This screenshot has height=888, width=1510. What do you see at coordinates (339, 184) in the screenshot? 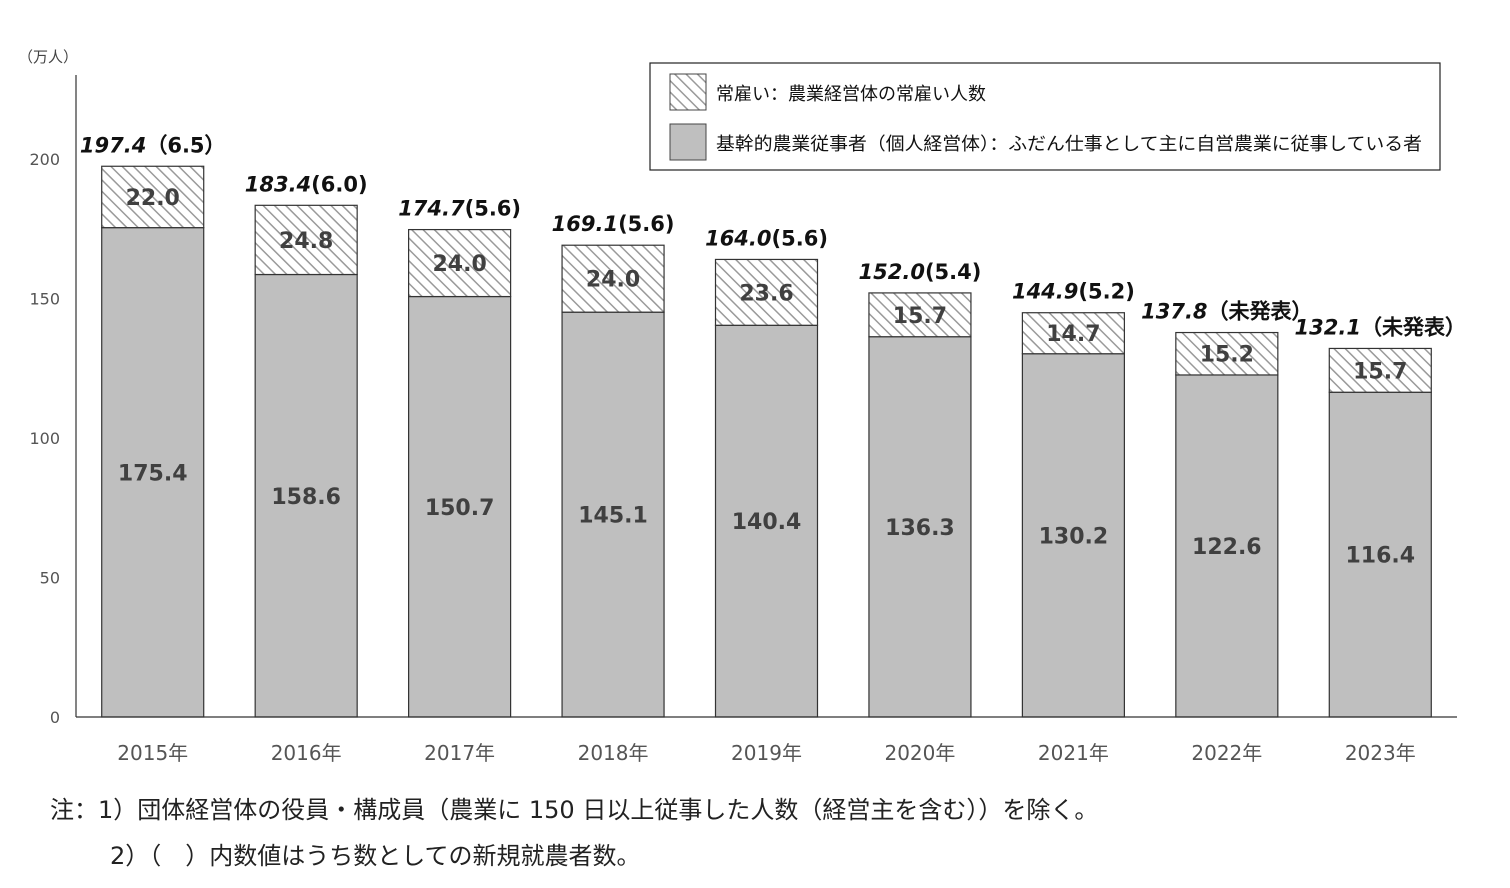
I see `bar-new-farmers-value: (6.0)` at bounding box center [339, 184].